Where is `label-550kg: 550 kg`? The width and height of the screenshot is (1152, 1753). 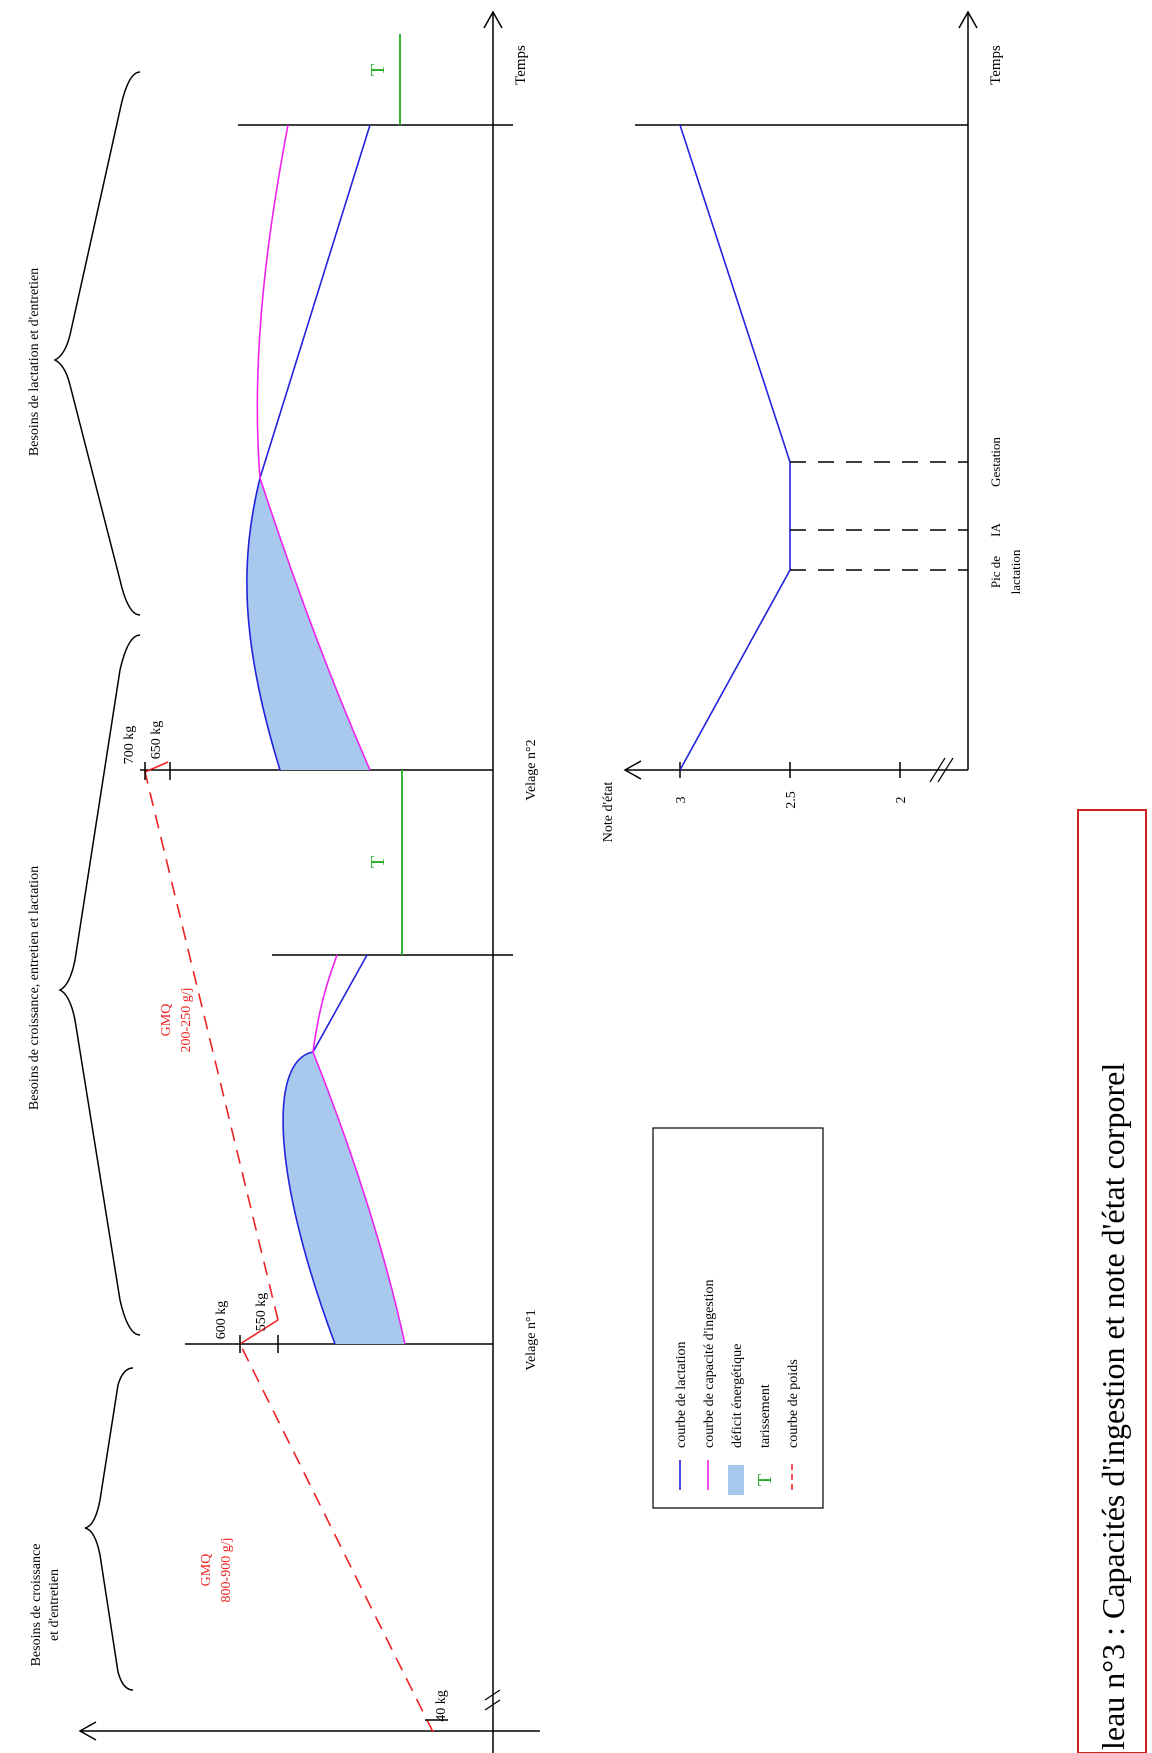
label-550kg: 550 kg is located at coordinates (261, 1312).